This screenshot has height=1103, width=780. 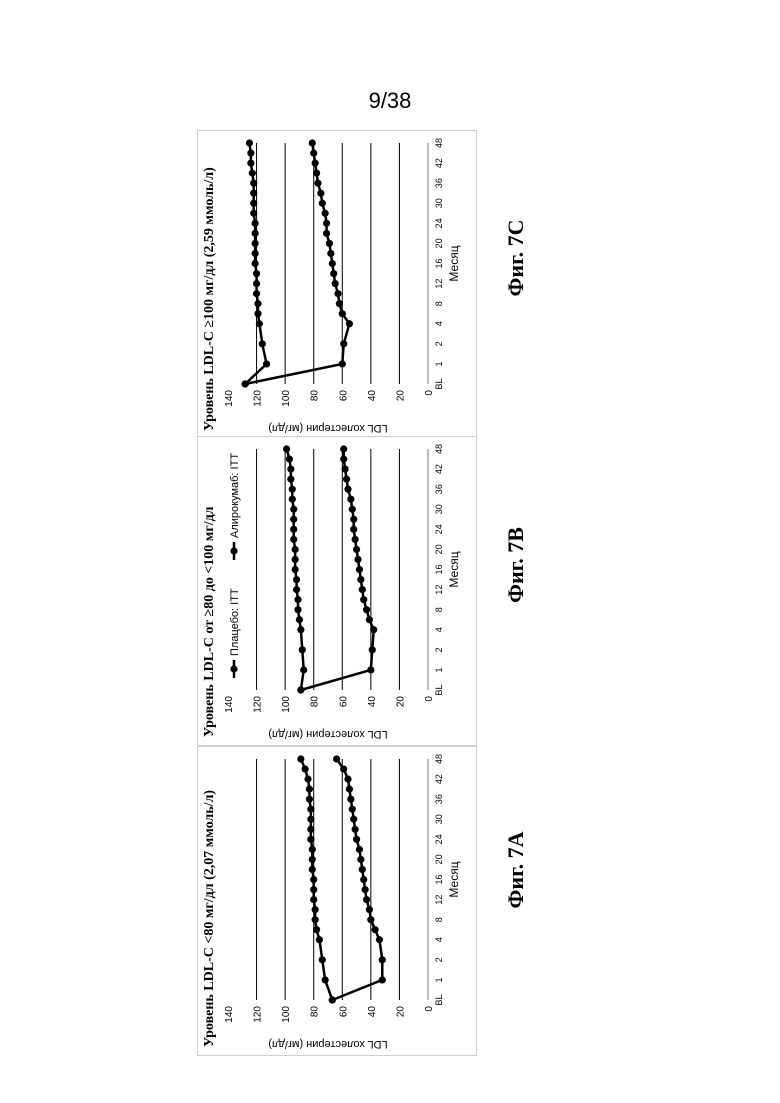 What do you see at coordinates (343, 396) in the screenshot?
I see `y-tick-label: 60` at bounding box center [343, 396].